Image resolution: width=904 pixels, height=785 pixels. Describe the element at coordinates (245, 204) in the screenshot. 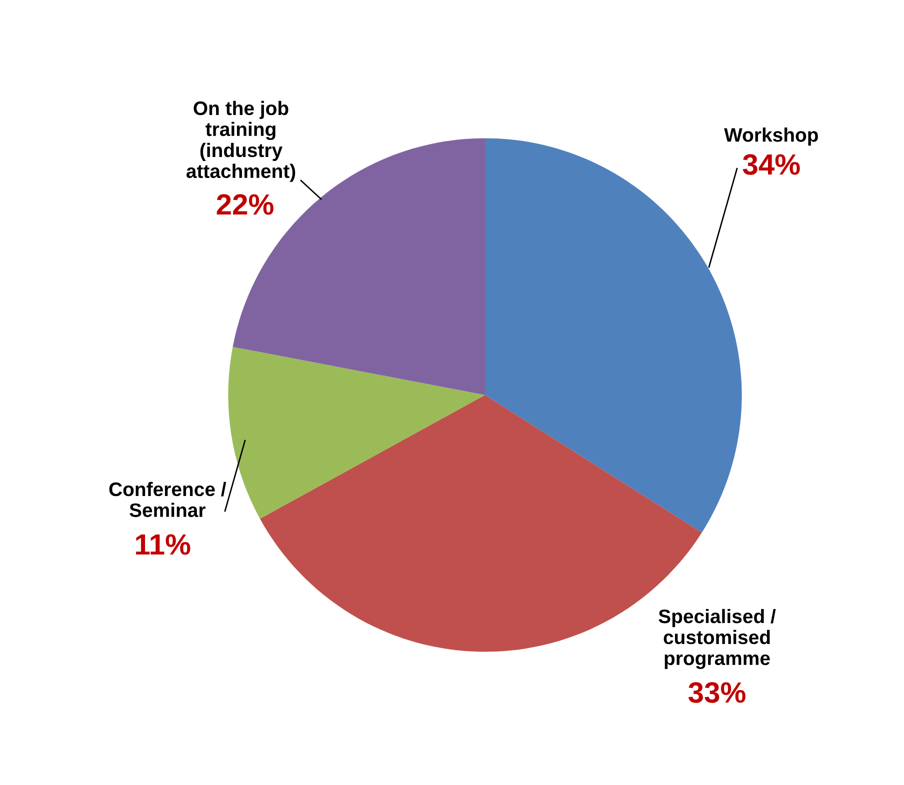

I see `data-label: 22%` at that location.